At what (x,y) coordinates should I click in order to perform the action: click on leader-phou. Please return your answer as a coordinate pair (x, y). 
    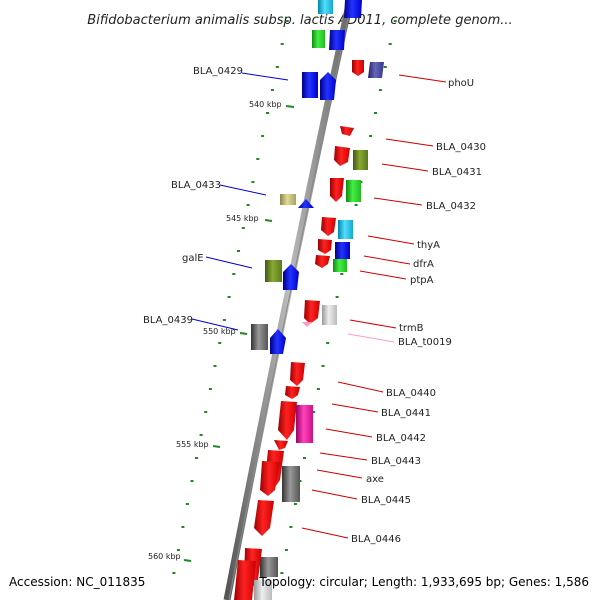
    Looking at the image, I should click on (422, 78).